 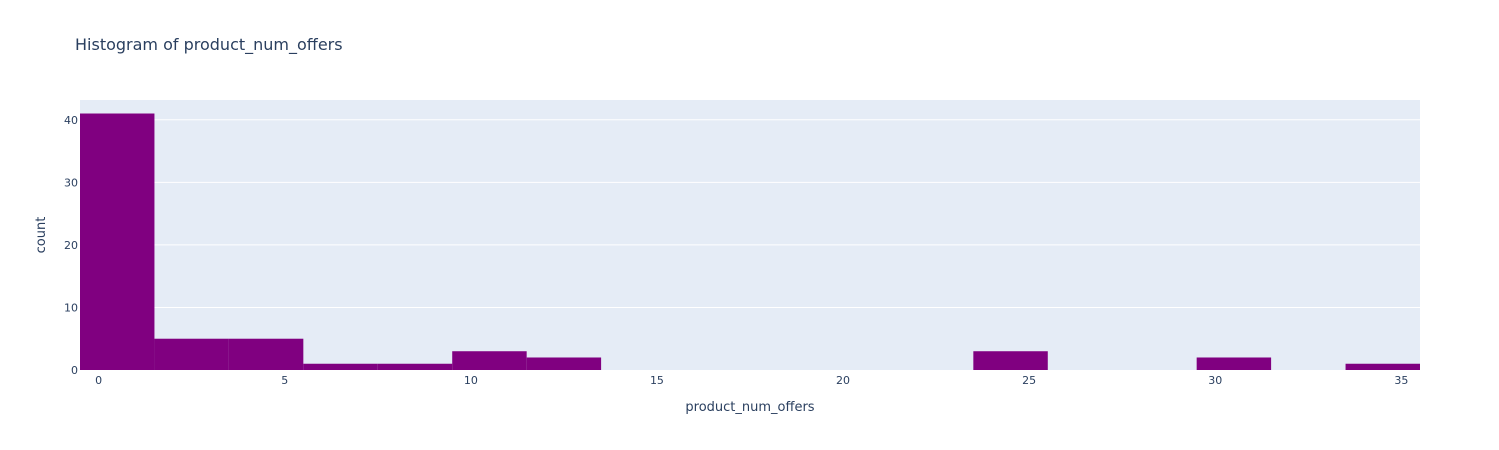 What do you see at coordinates (74, 370) in the screenshot?
I see `y-tick-label: 0` at bounding box center [74, 370].